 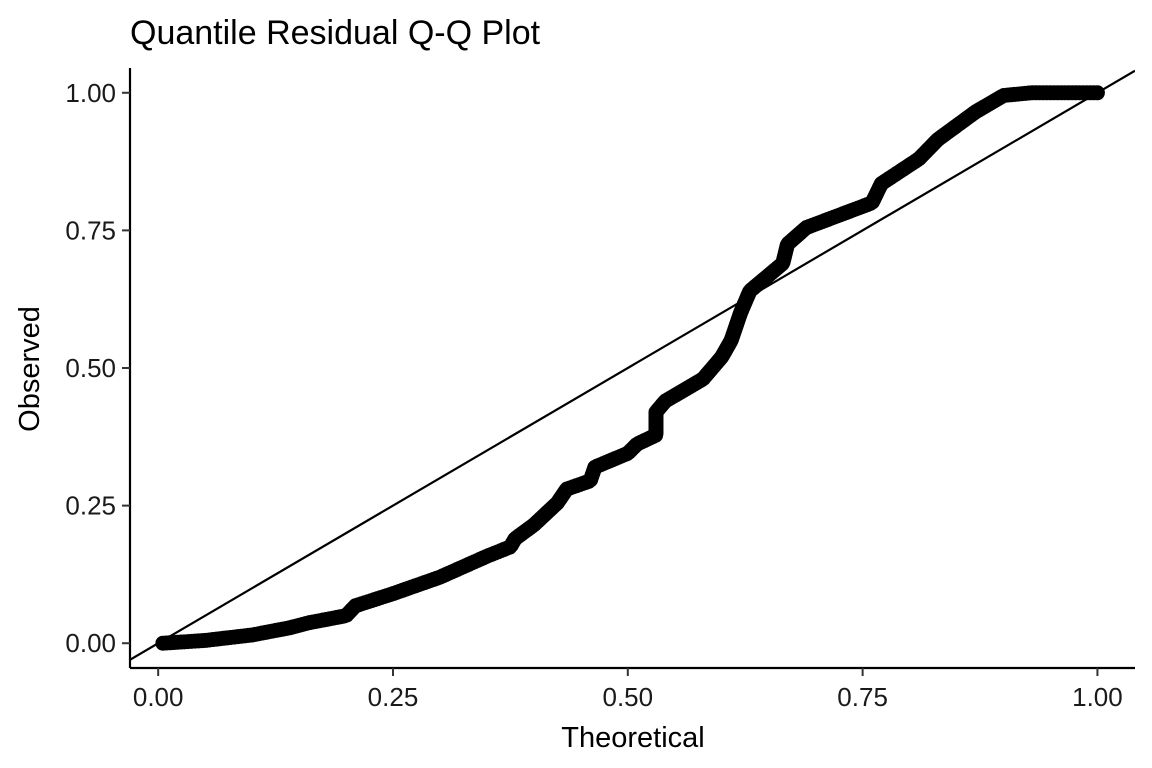 What do you see at coordinates (90, 643) in the screenshot?
I see `y-tick-label: 0.00` at bounding box center [90, 643].